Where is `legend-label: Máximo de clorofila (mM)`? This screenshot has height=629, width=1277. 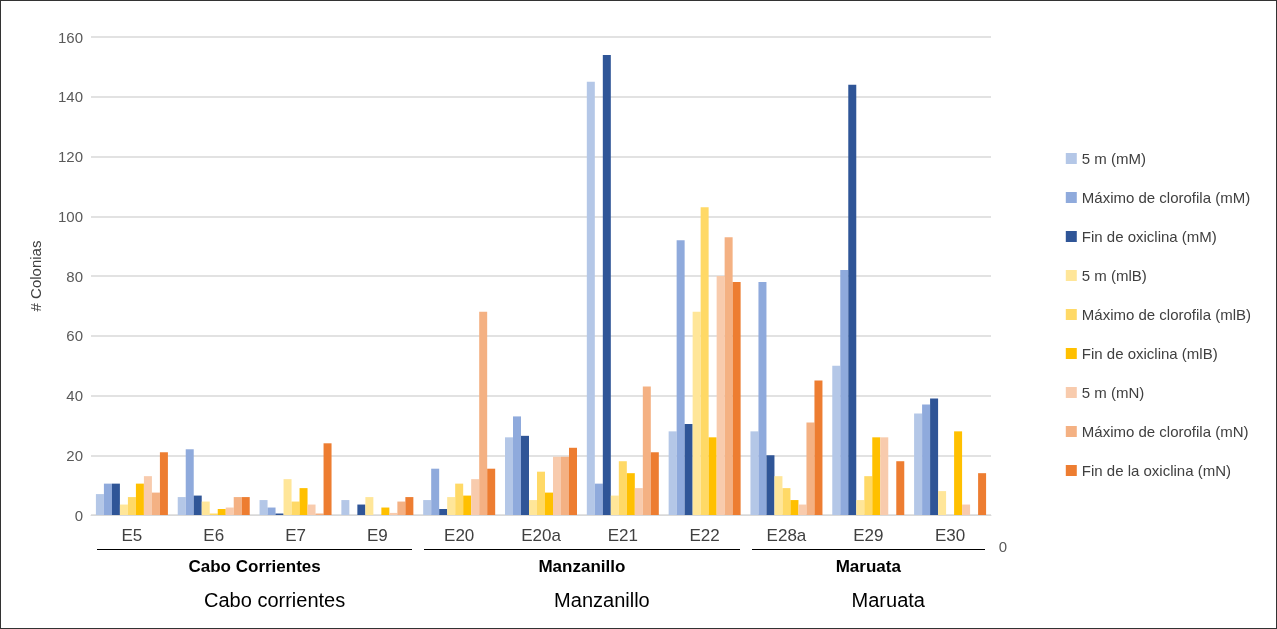 legend-label: Máximo de clorofila (mM) is located at coordinates (1166, 197).